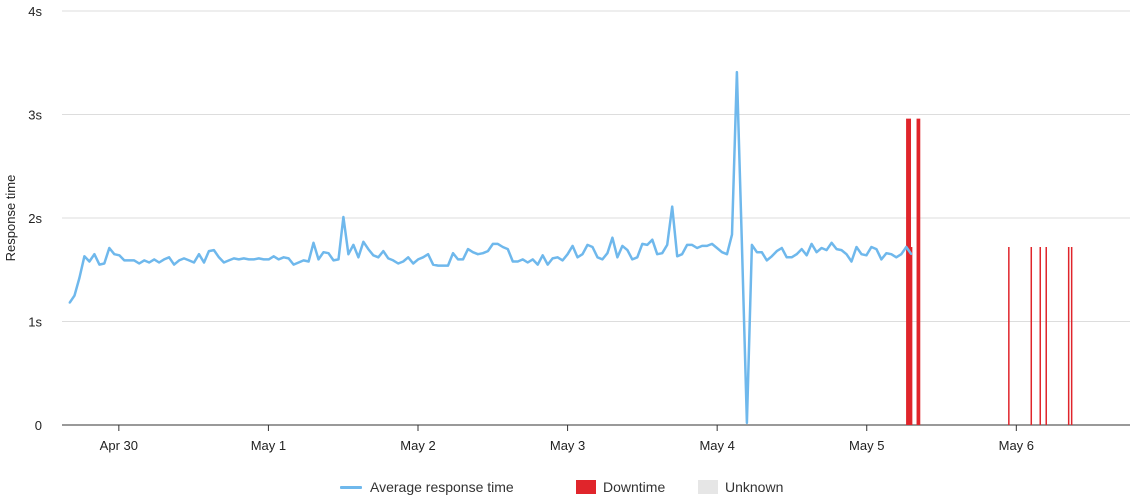 This screenshot has width=1136, height=497. I want to click on x-tick-label: May 2, so click(417, 445).